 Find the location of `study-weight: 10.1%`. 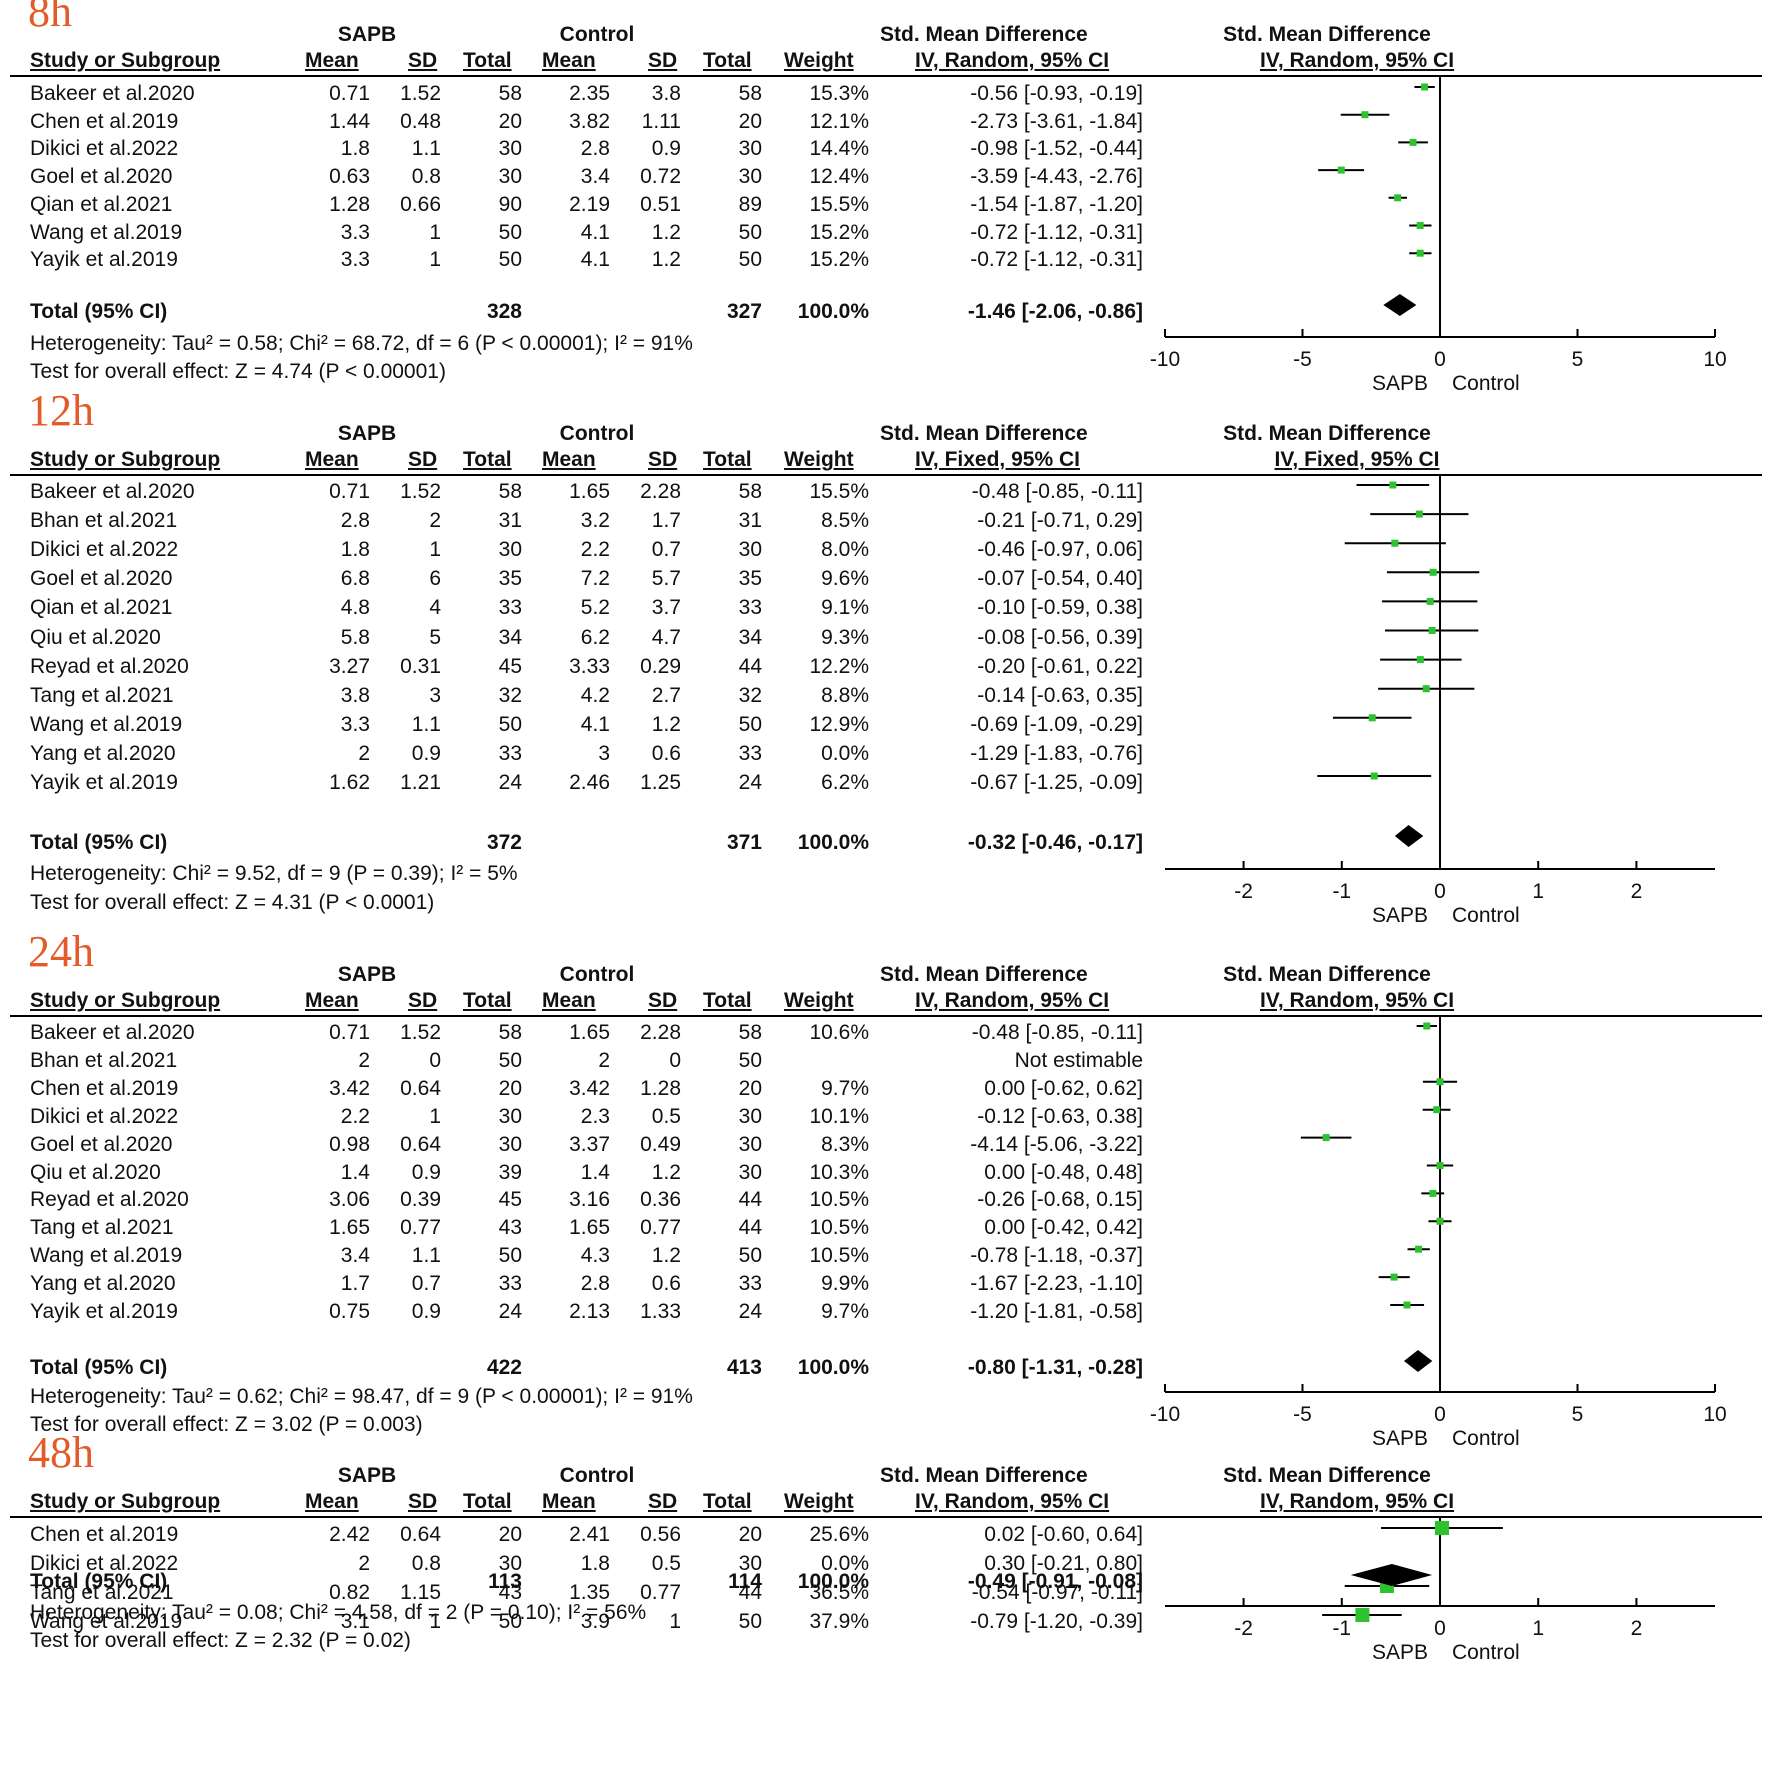

study-weight: 10.1% is located at coordinates (839, 1116).